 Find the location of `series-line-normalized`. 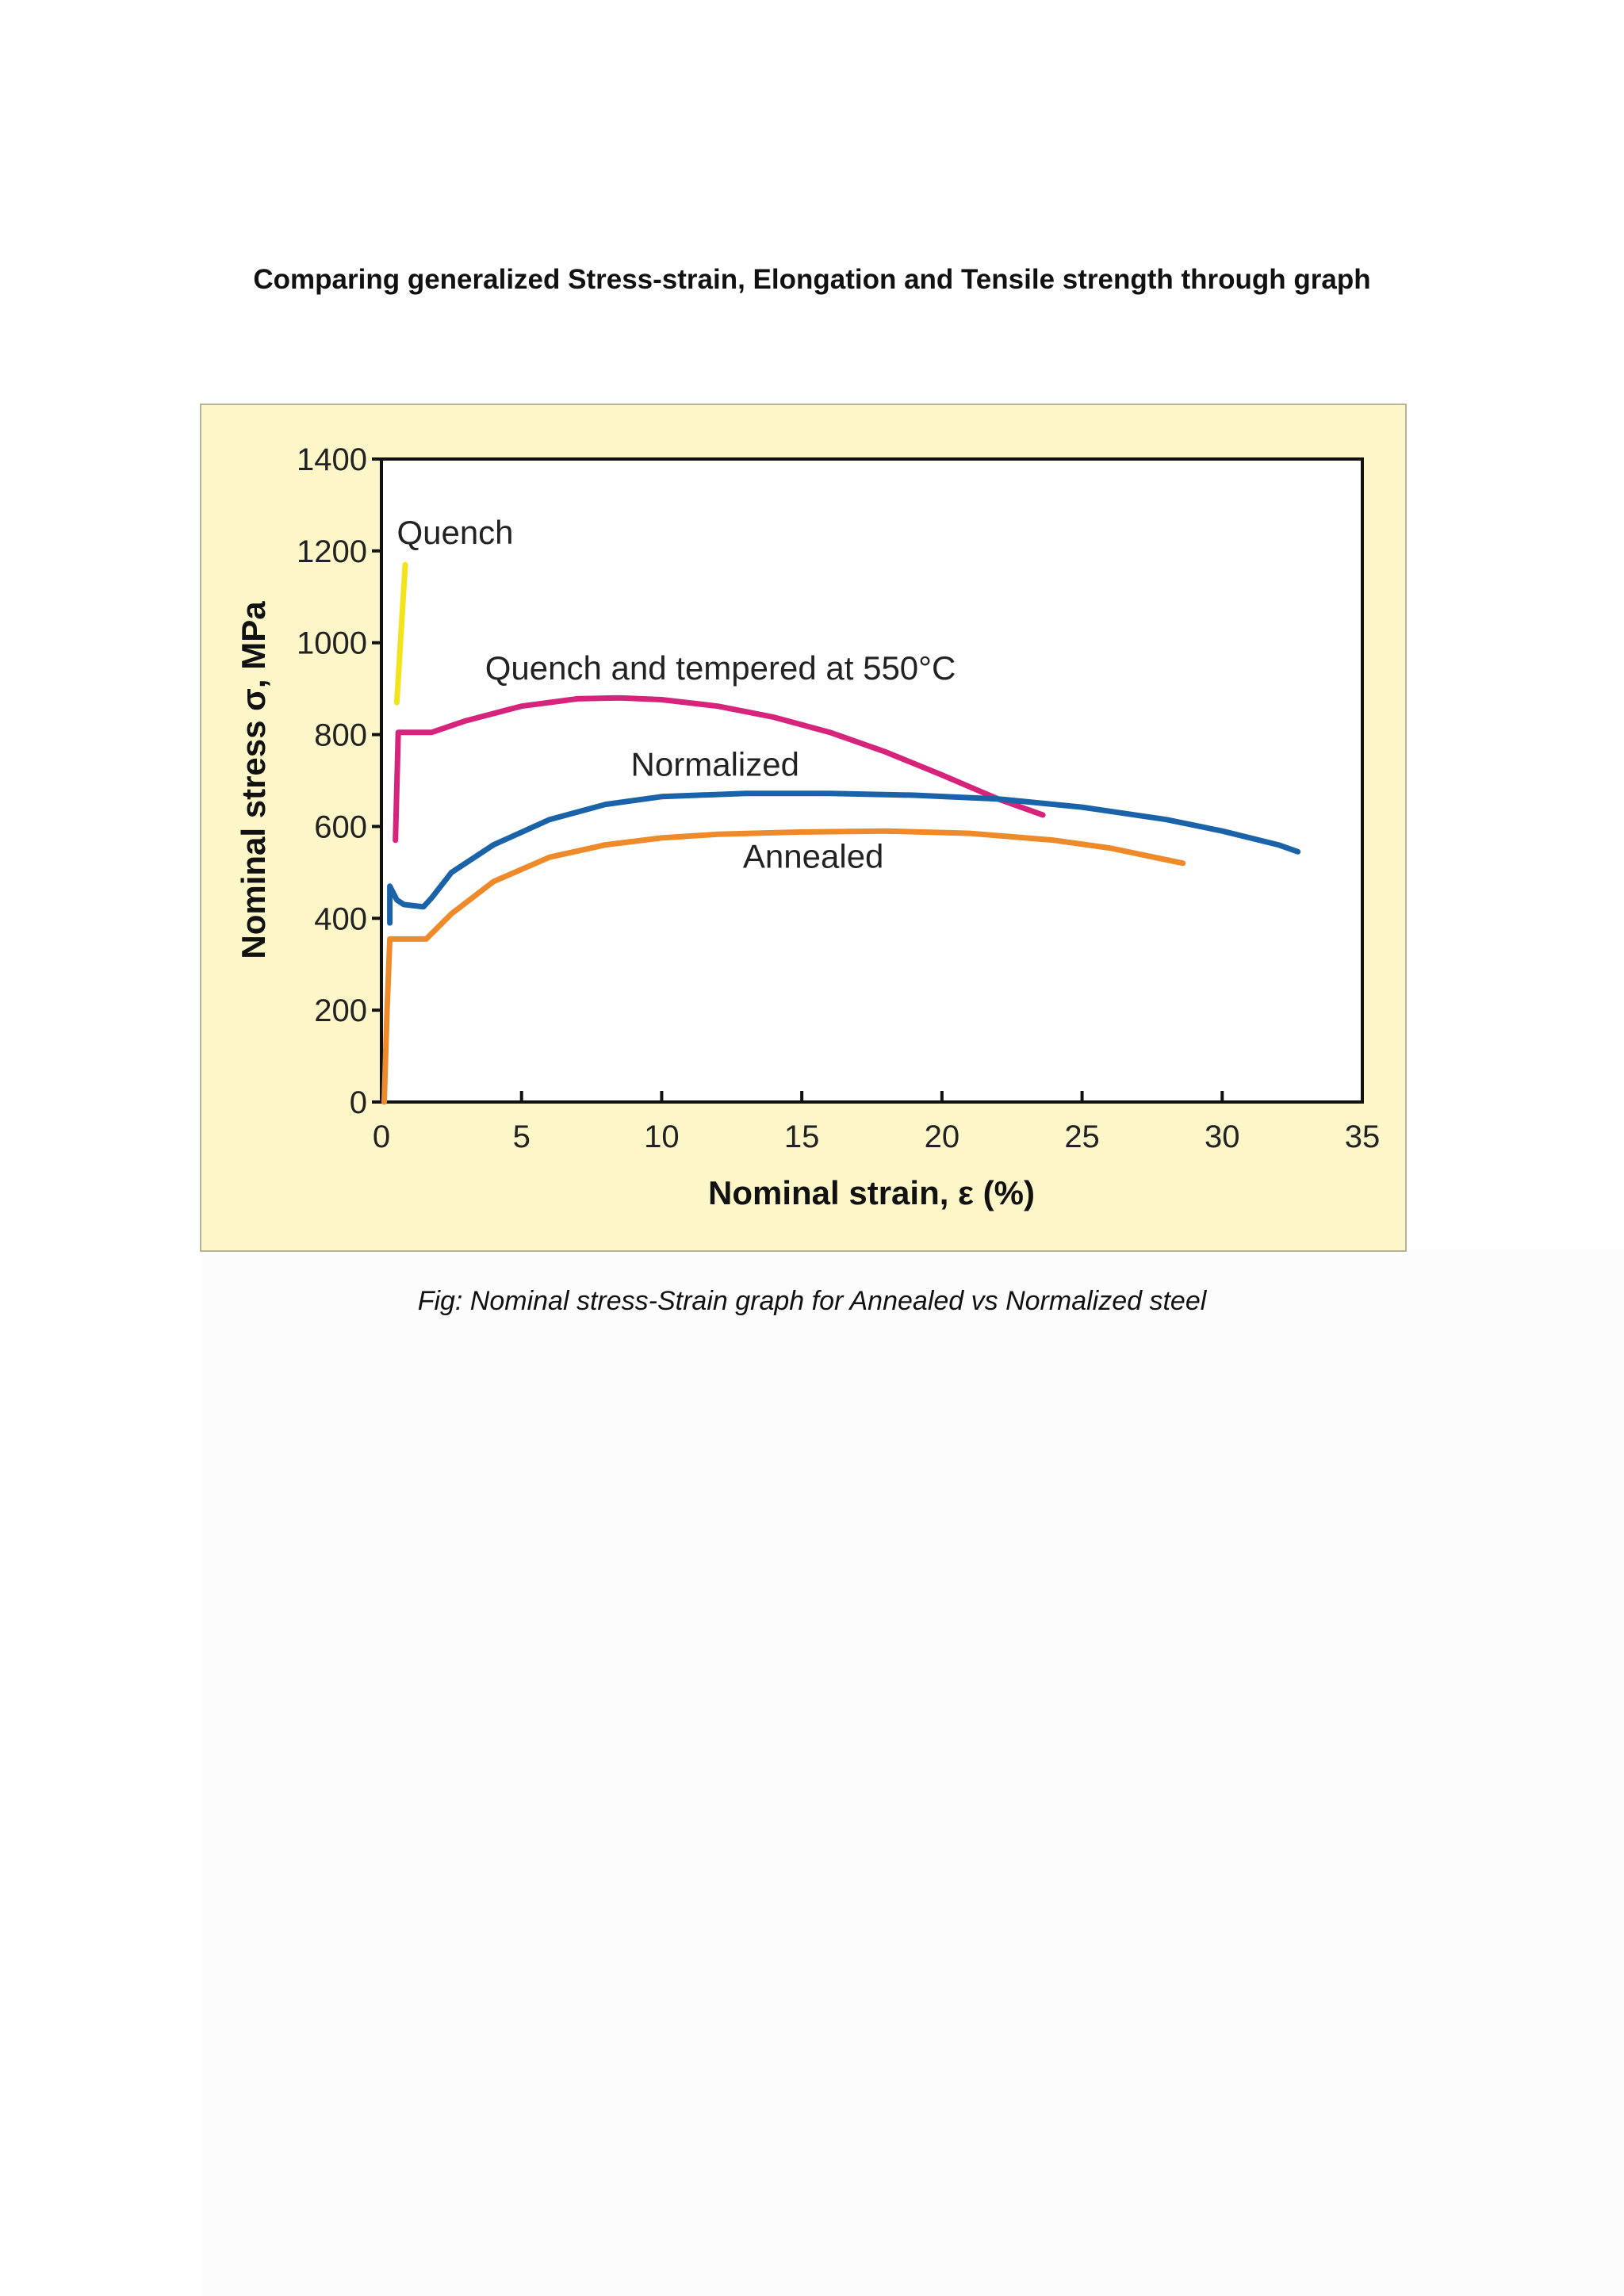

series-line-normalized is located at coordinates (844, 858).